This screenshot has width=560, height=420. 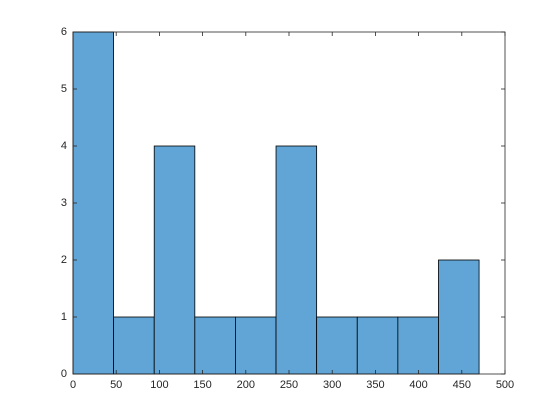 I want to click on x-tick-label: 250, so click(x=289, y=385).